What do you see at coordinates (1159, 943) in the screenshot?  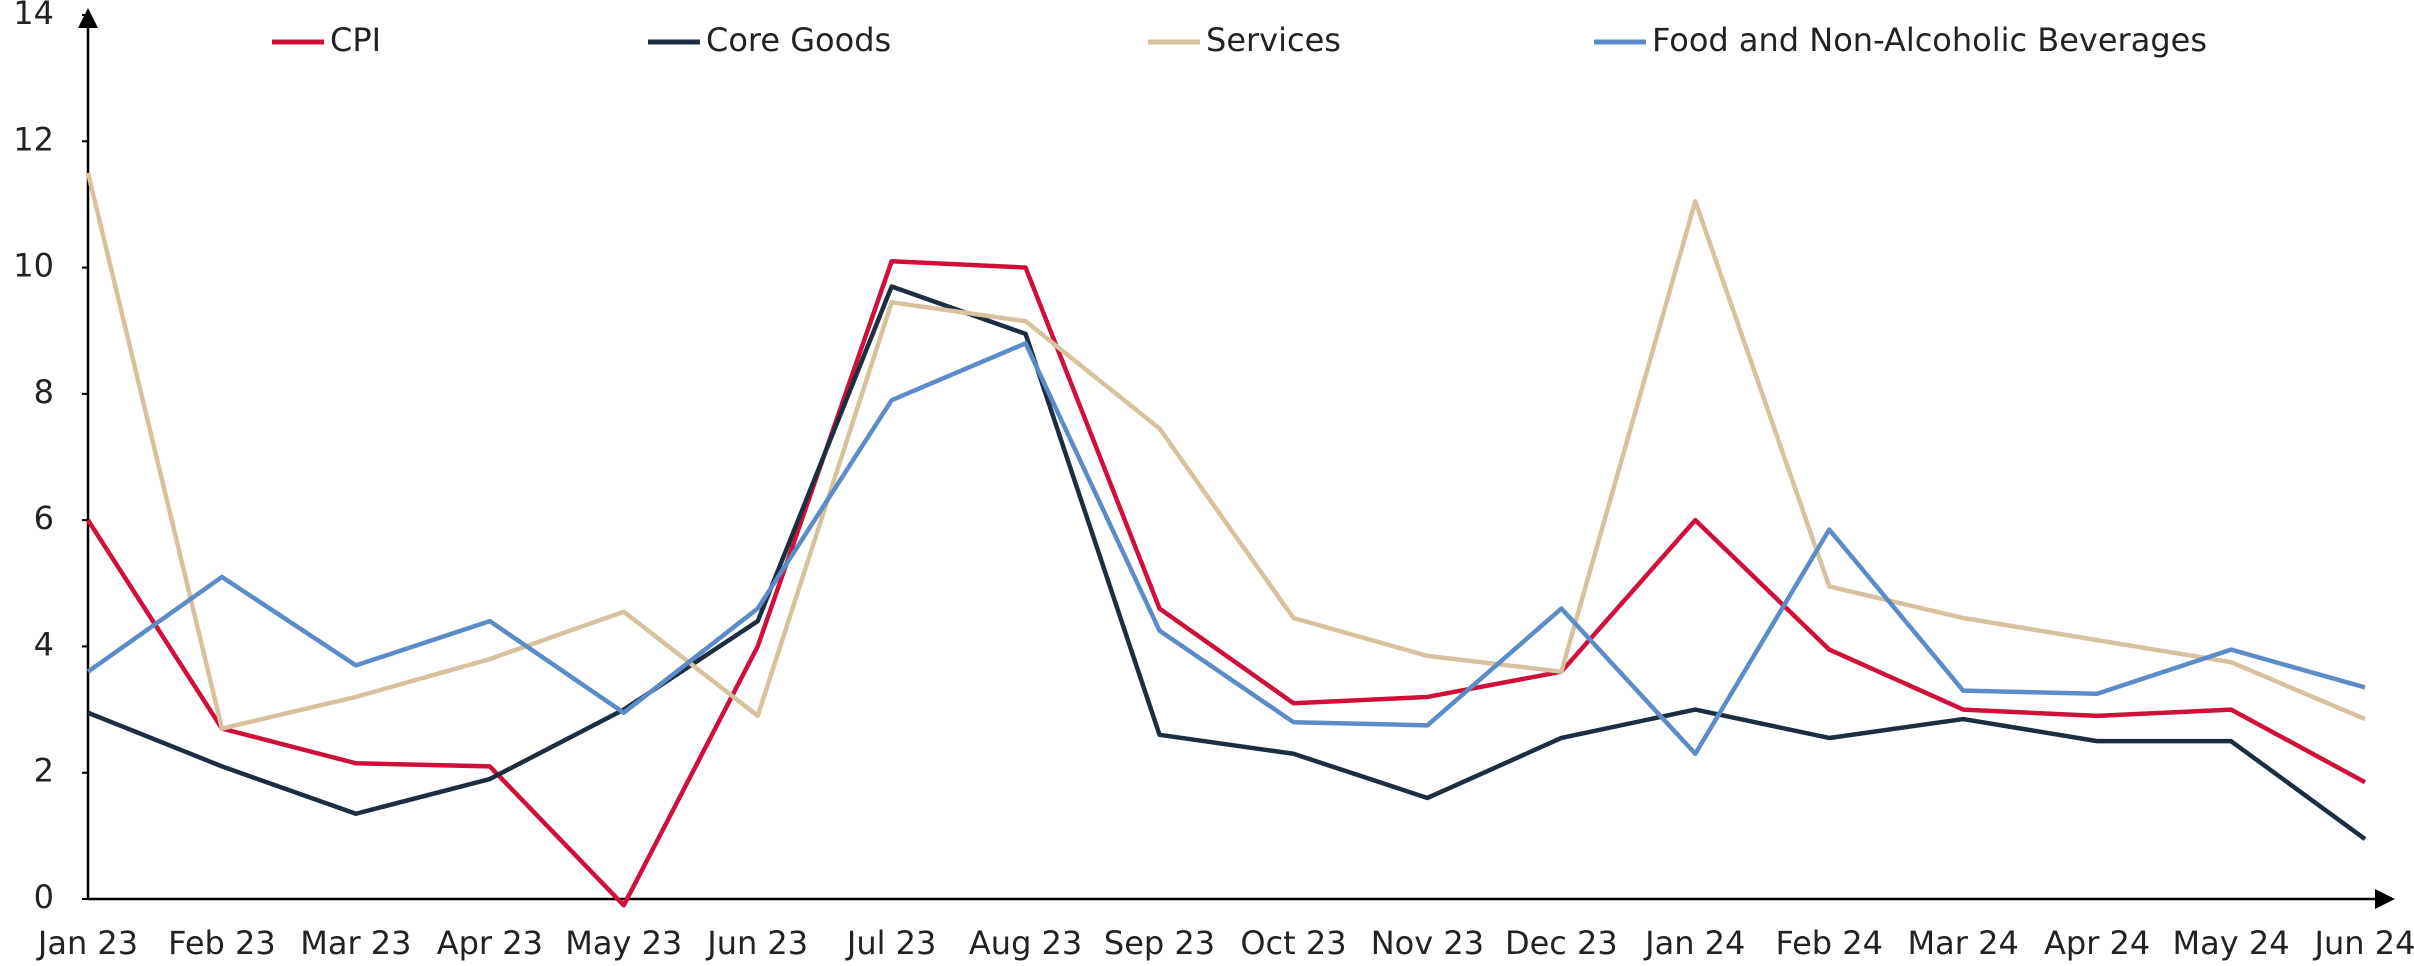 I see `x-tick-label: Sep 23` at bounding box center [1159, 943].